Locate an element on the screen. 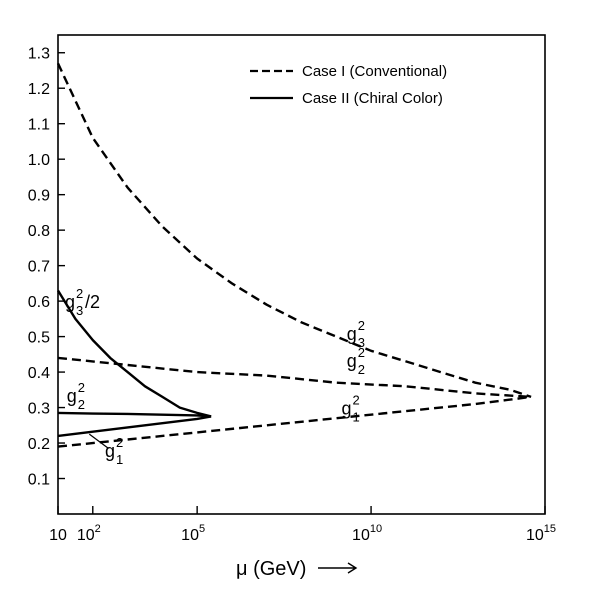 This screenshot has height=597, width=600. y-tick-label: 0.7 is located at coordinates (39, 267).